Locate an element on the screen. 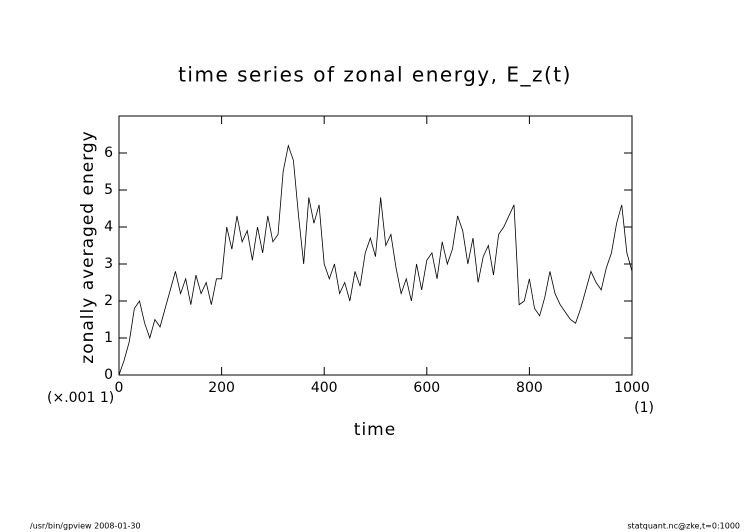  y-tick-label: 0 is located at coordinates (108, 375).